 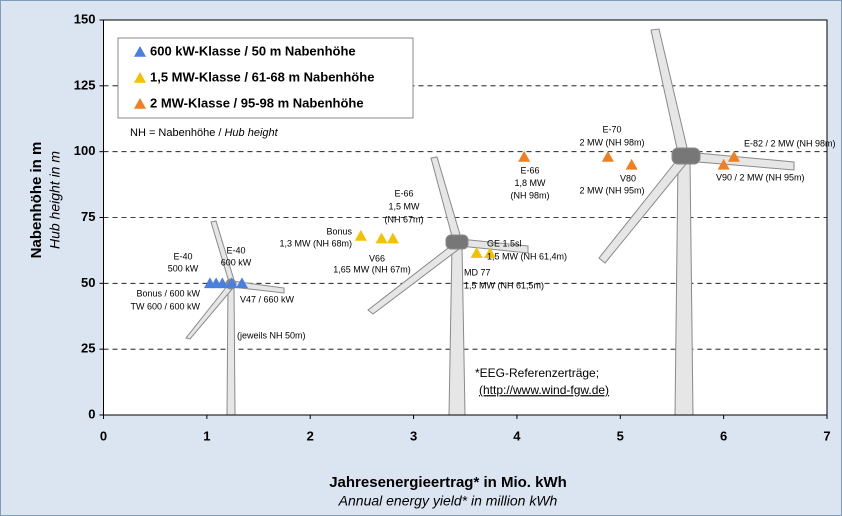 I want to click on legend-box, so click(x=265, y=78).